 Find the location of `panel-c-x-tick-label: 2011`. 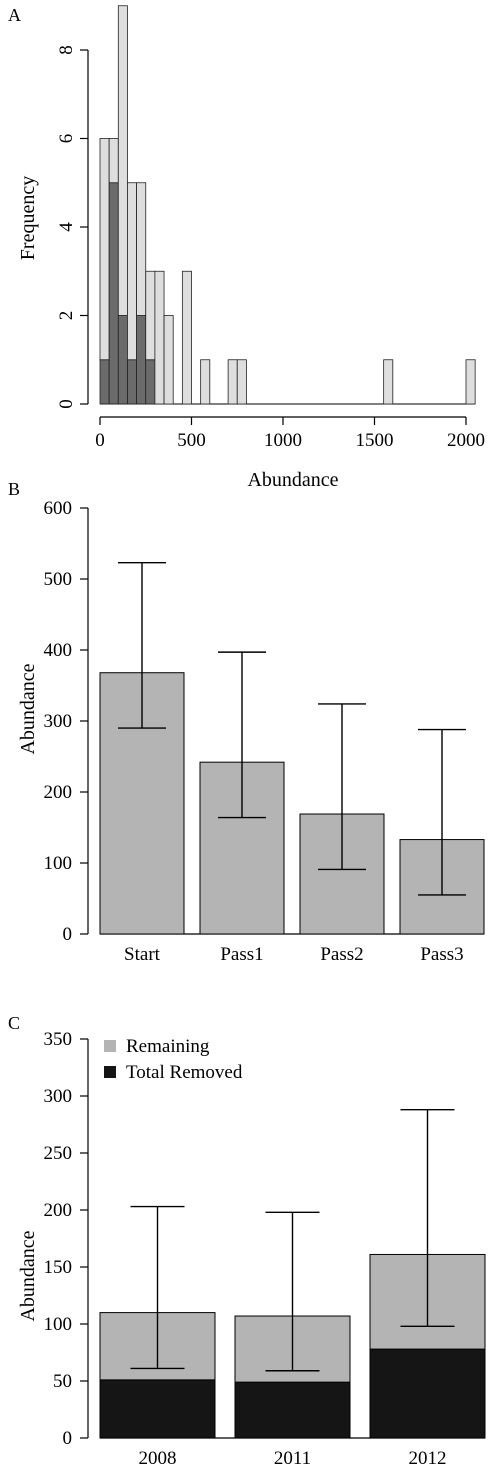

panel-c-x-tick-label: 2011 is located at coordinates (292, 1458).